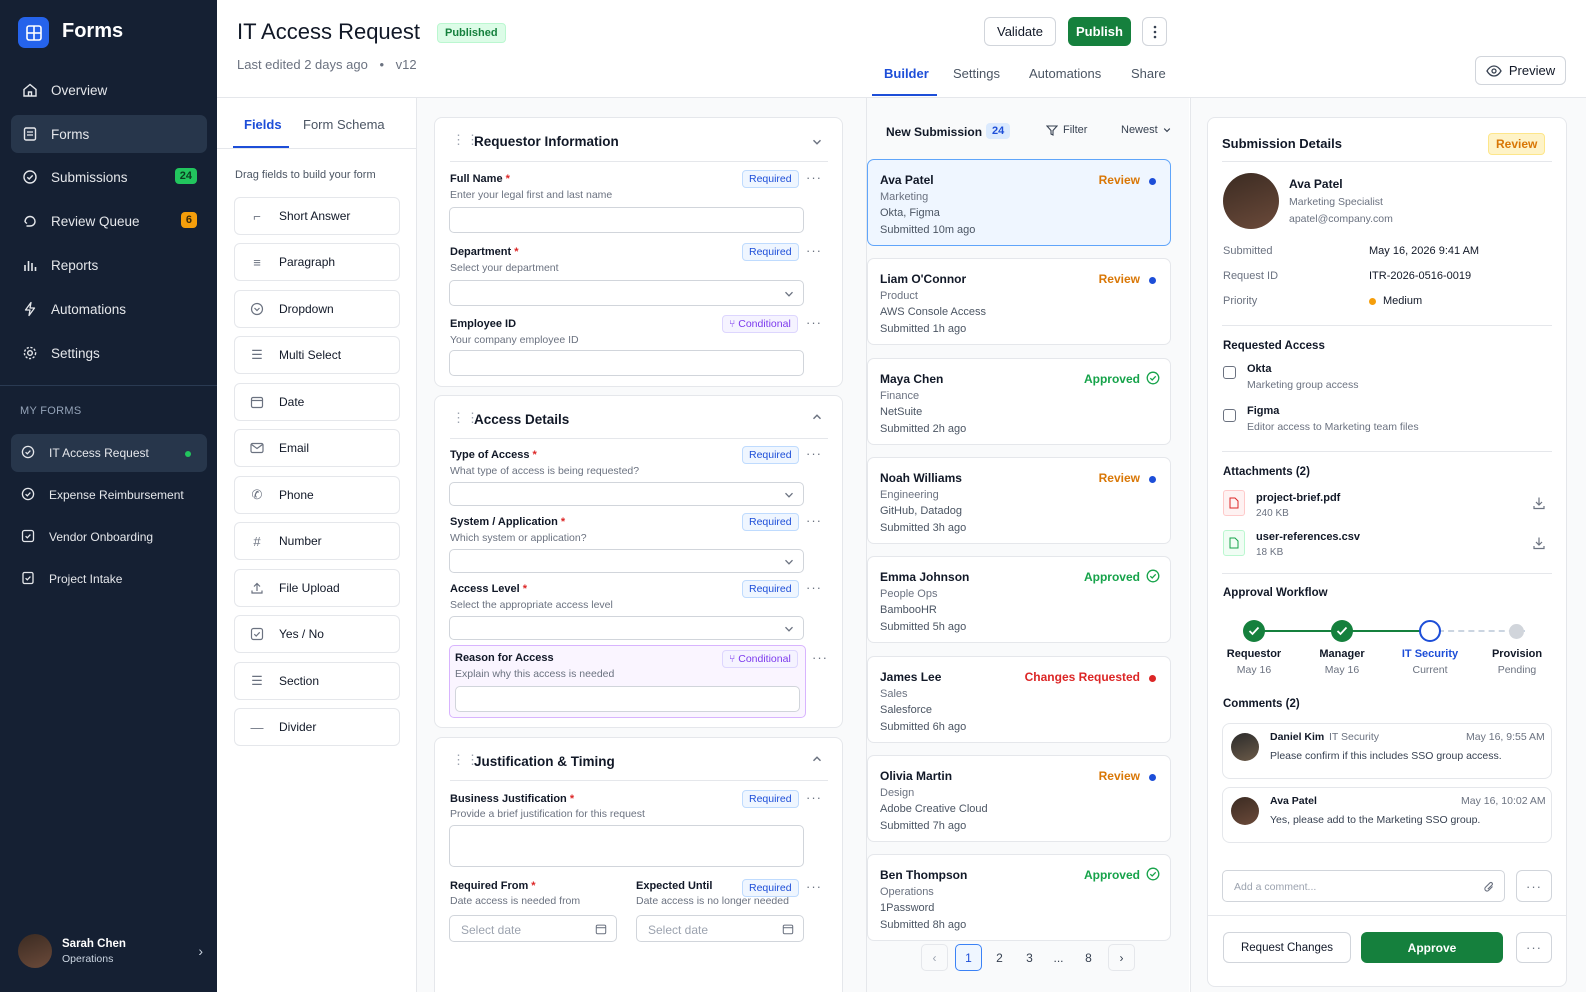 This screenshot has height=992, width=1586. I want to click on sidebar-item-submissions: Submissions 24, so click(109, 177).